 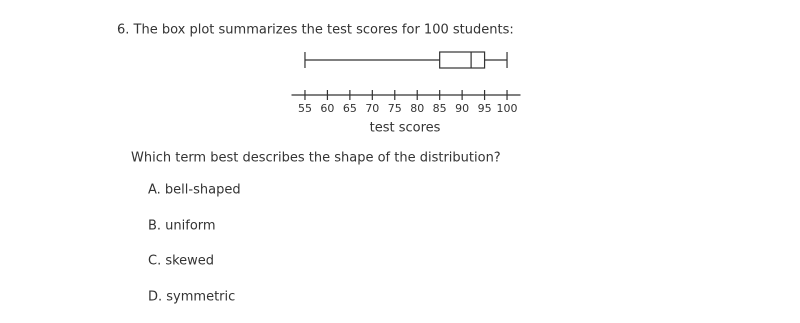 What do you see at coordinates (405, 128) in the screenshot?
I see `x-axis-label: test scores` at bounding box center [405, 128].